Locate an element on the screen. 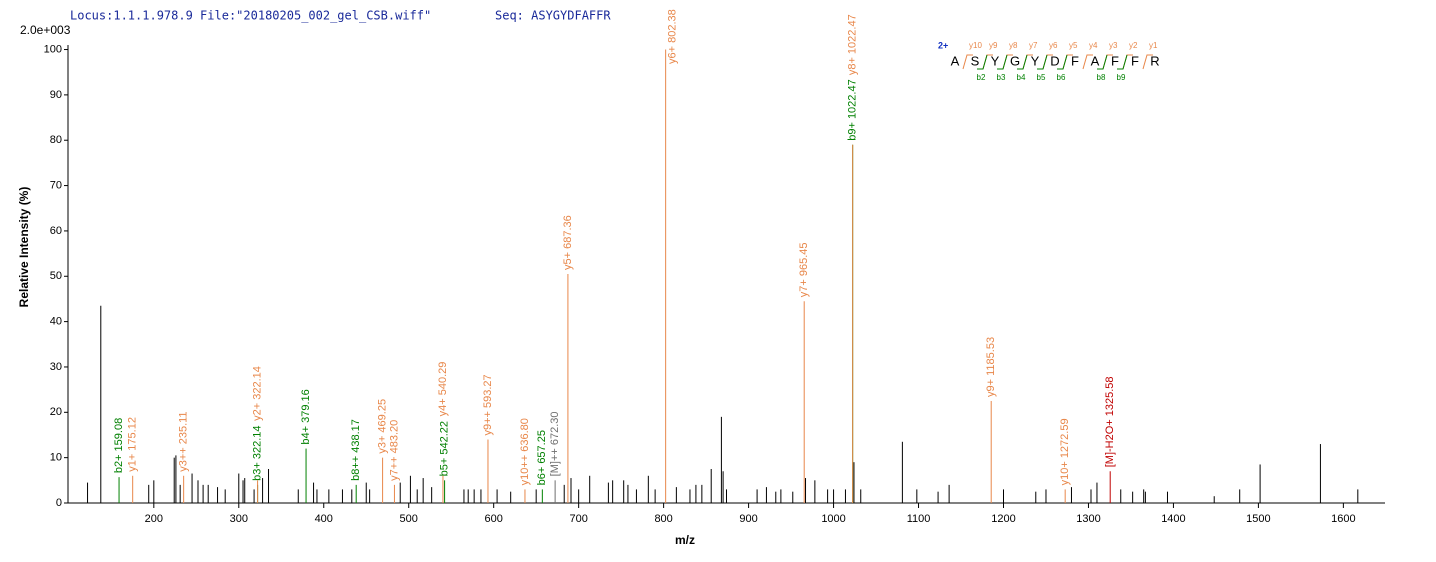 The width and height of the screenshot is (1436, 562). peak-label: y8+ 1022.47 is located at coordinates (853, 44).